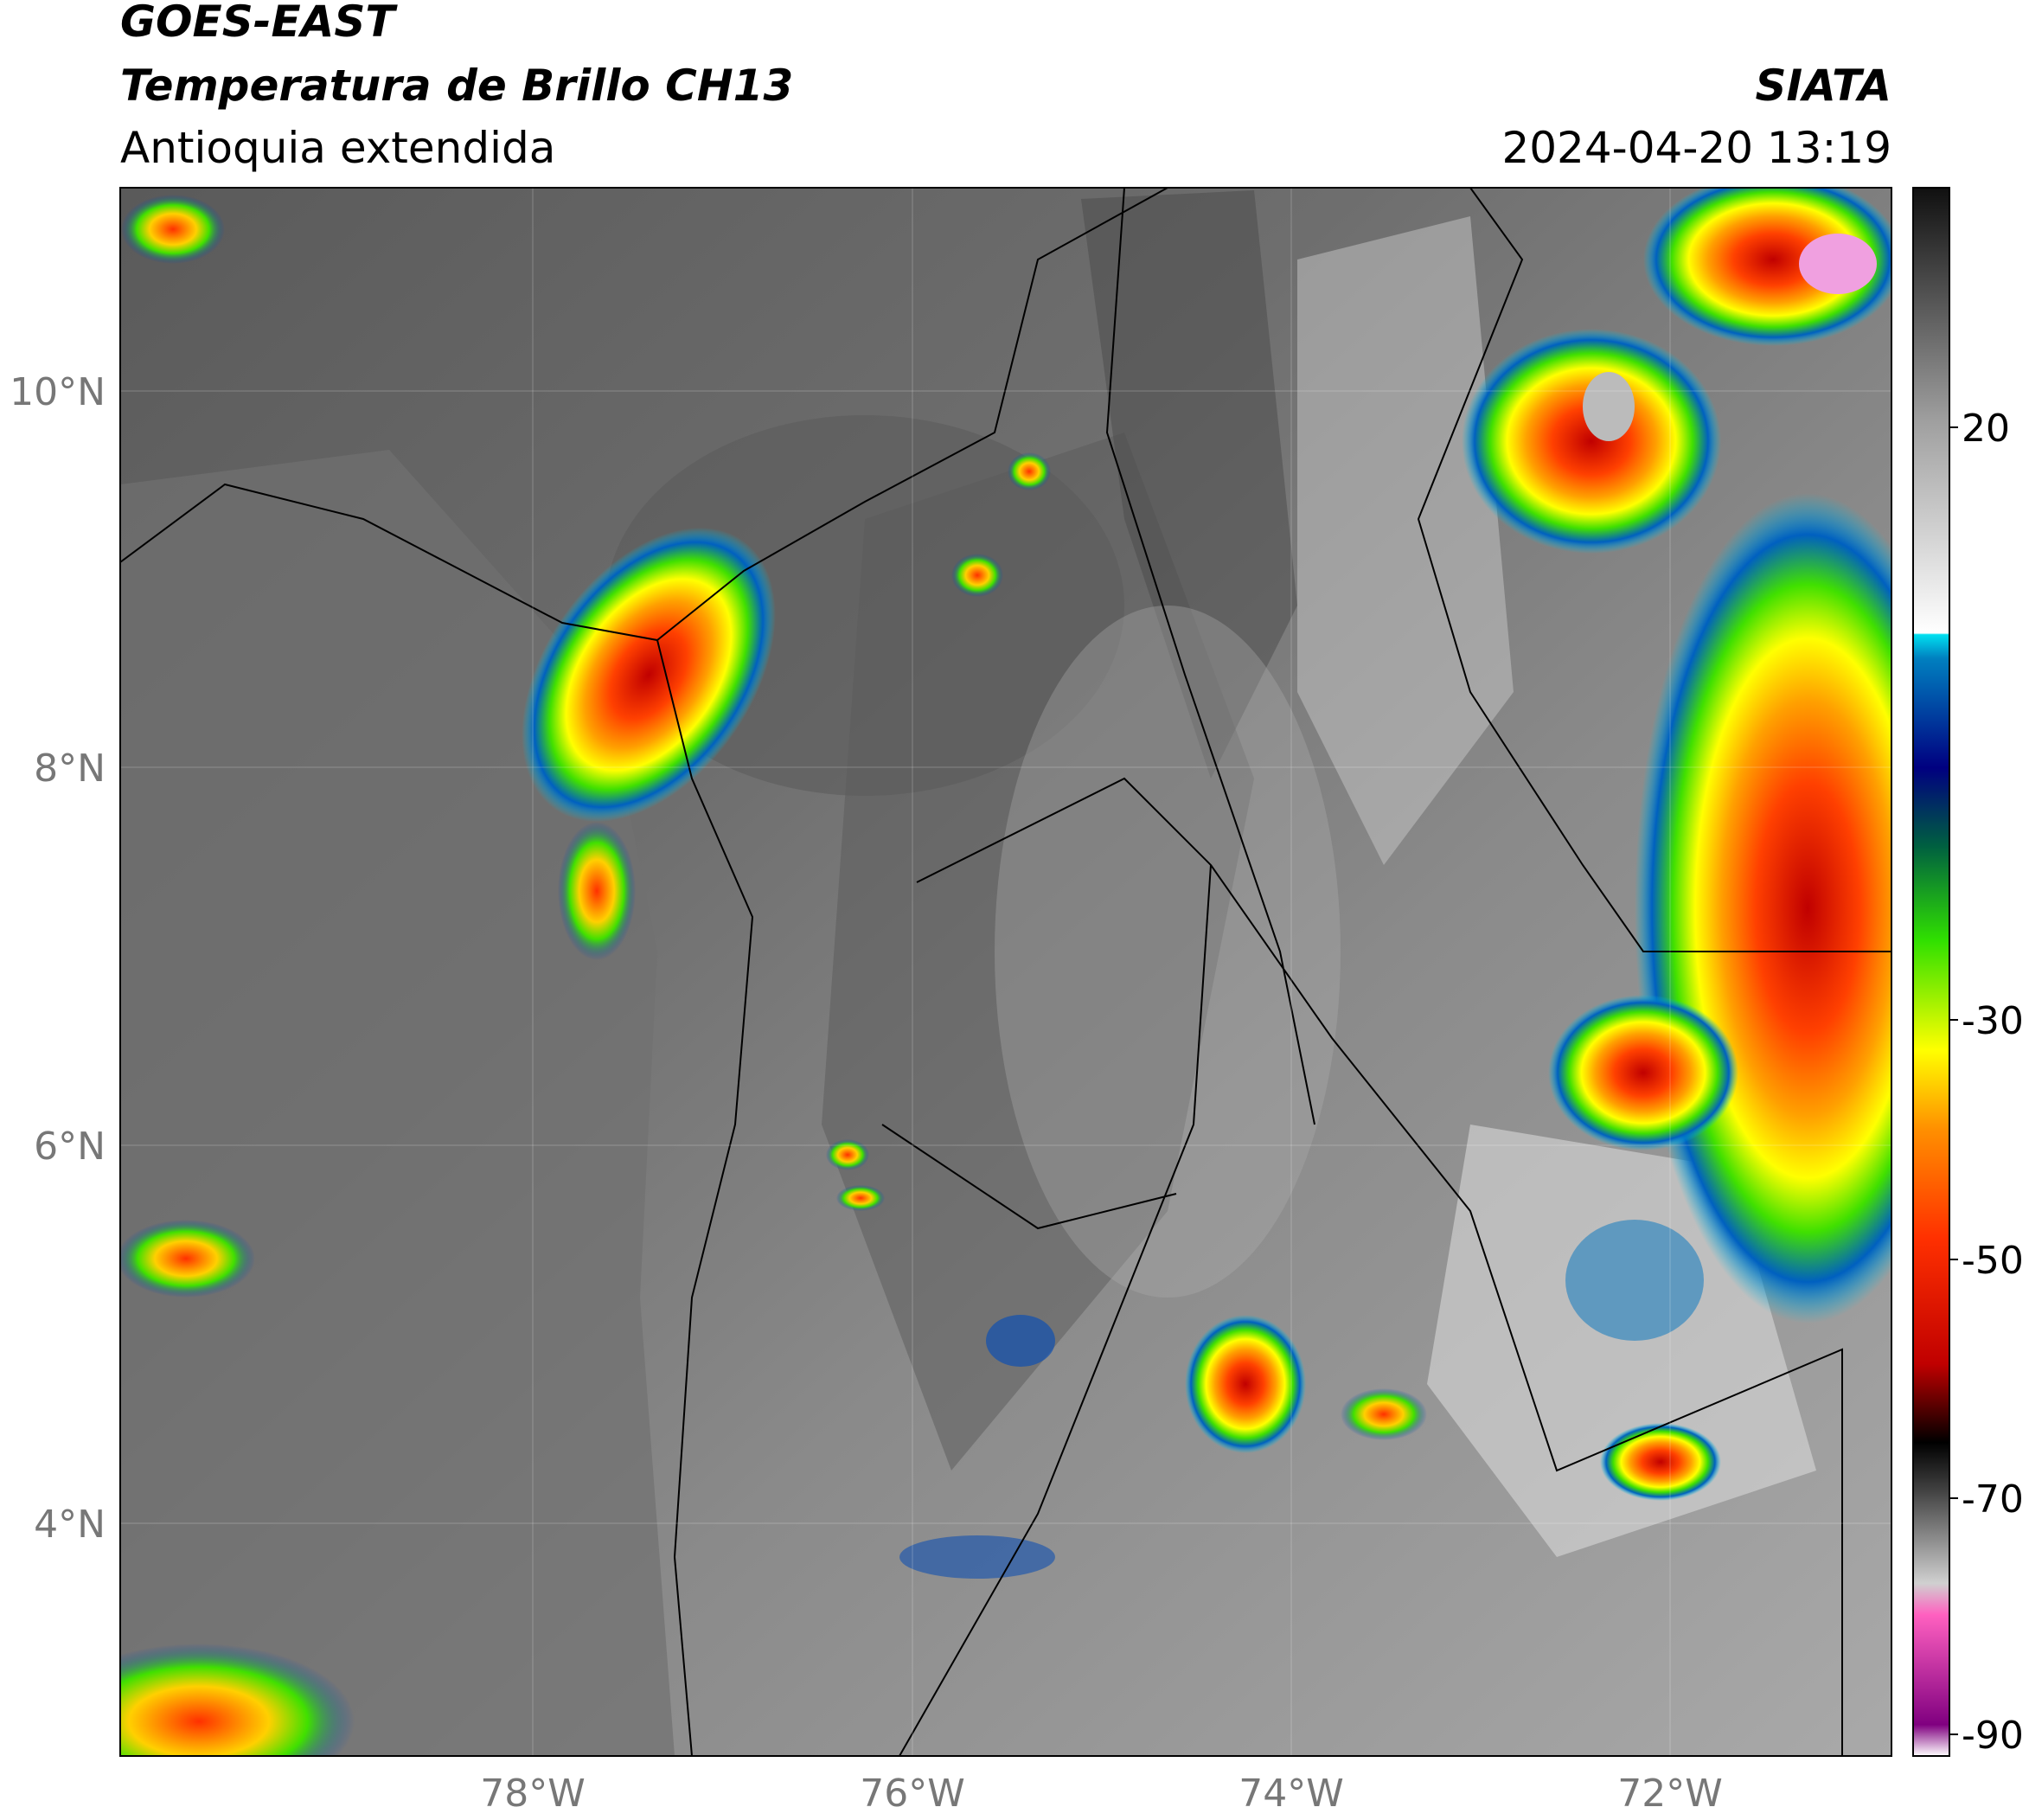  Describe the element at coordinates (1968, 972) in the screenshot. I see `colorbar: 20 -30 -50 -70 -90` at that location.